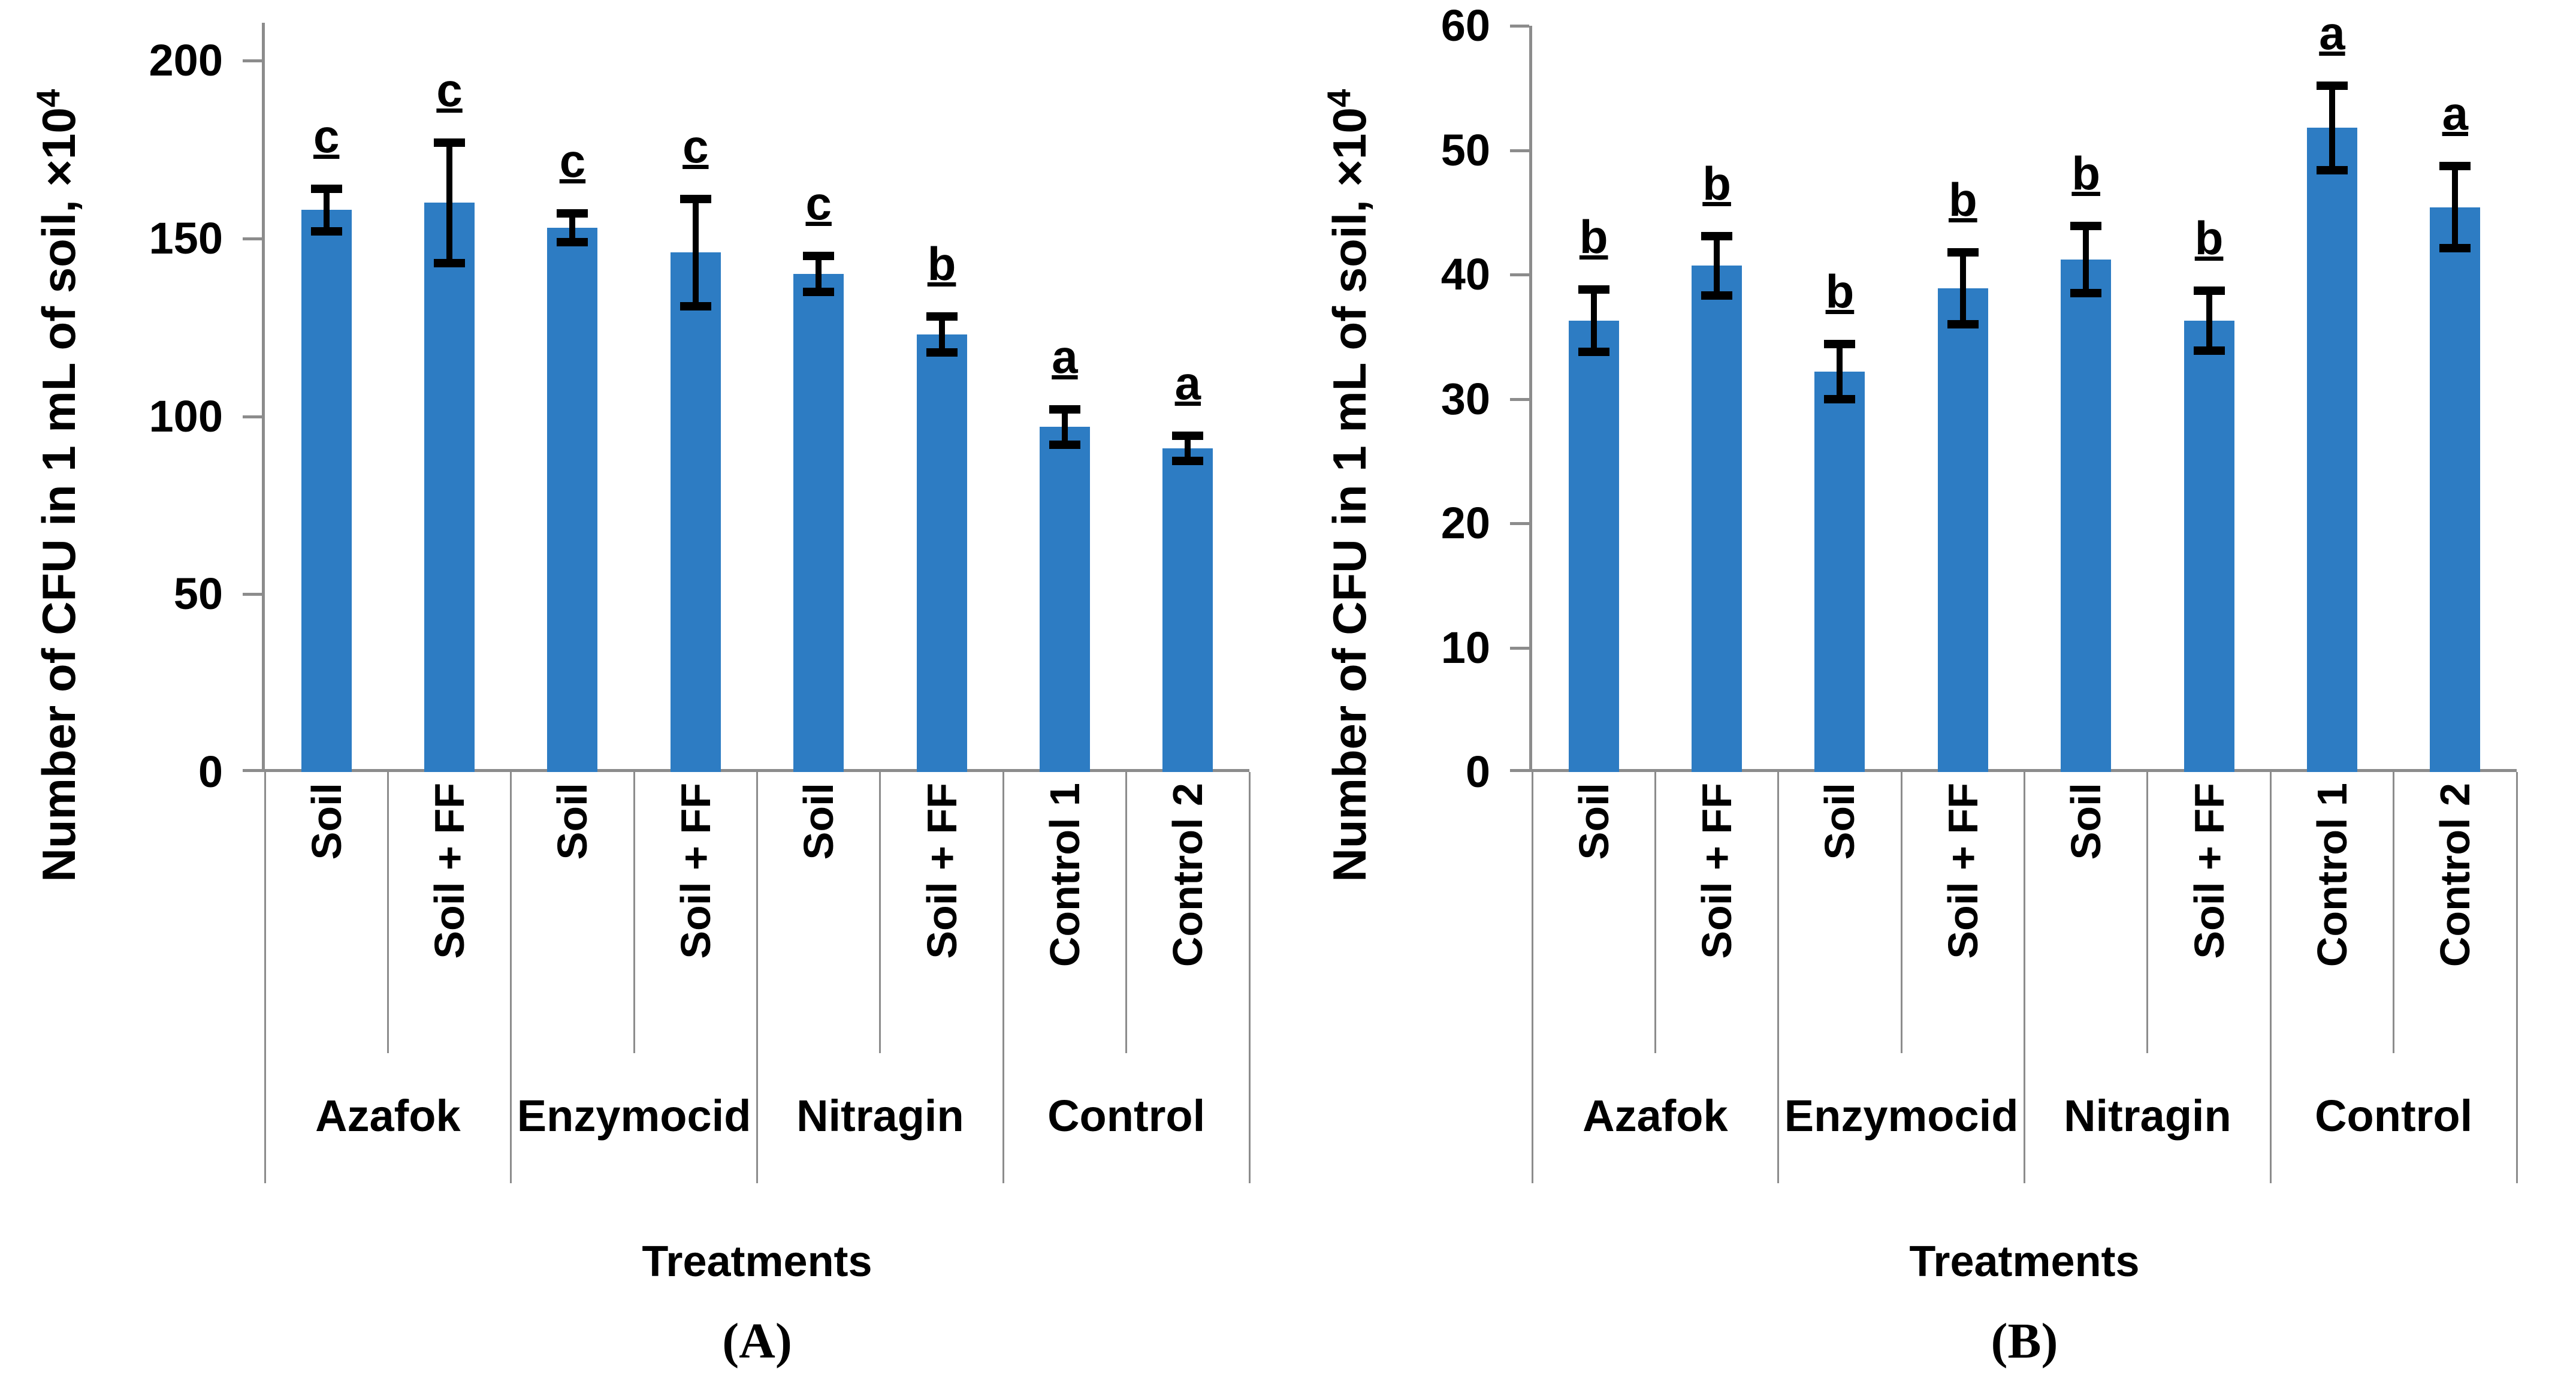 The image size is (2576, 1384). What do you see at coordinates (1465, 25) in the screenshot?
I see `y-axis-tick-label: 60` at bounding box center [1465, 25].